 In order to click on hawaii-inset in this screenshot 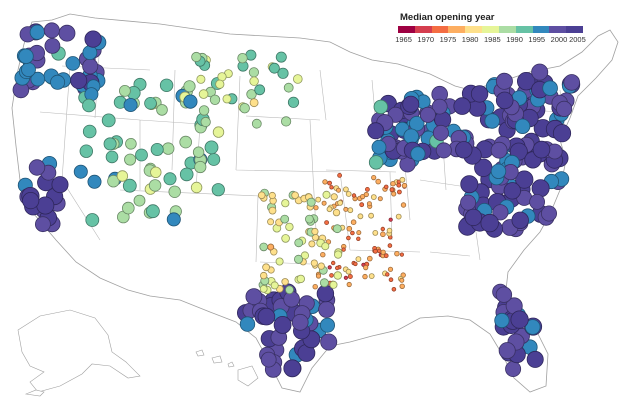, I will do `click(227, 368)`.